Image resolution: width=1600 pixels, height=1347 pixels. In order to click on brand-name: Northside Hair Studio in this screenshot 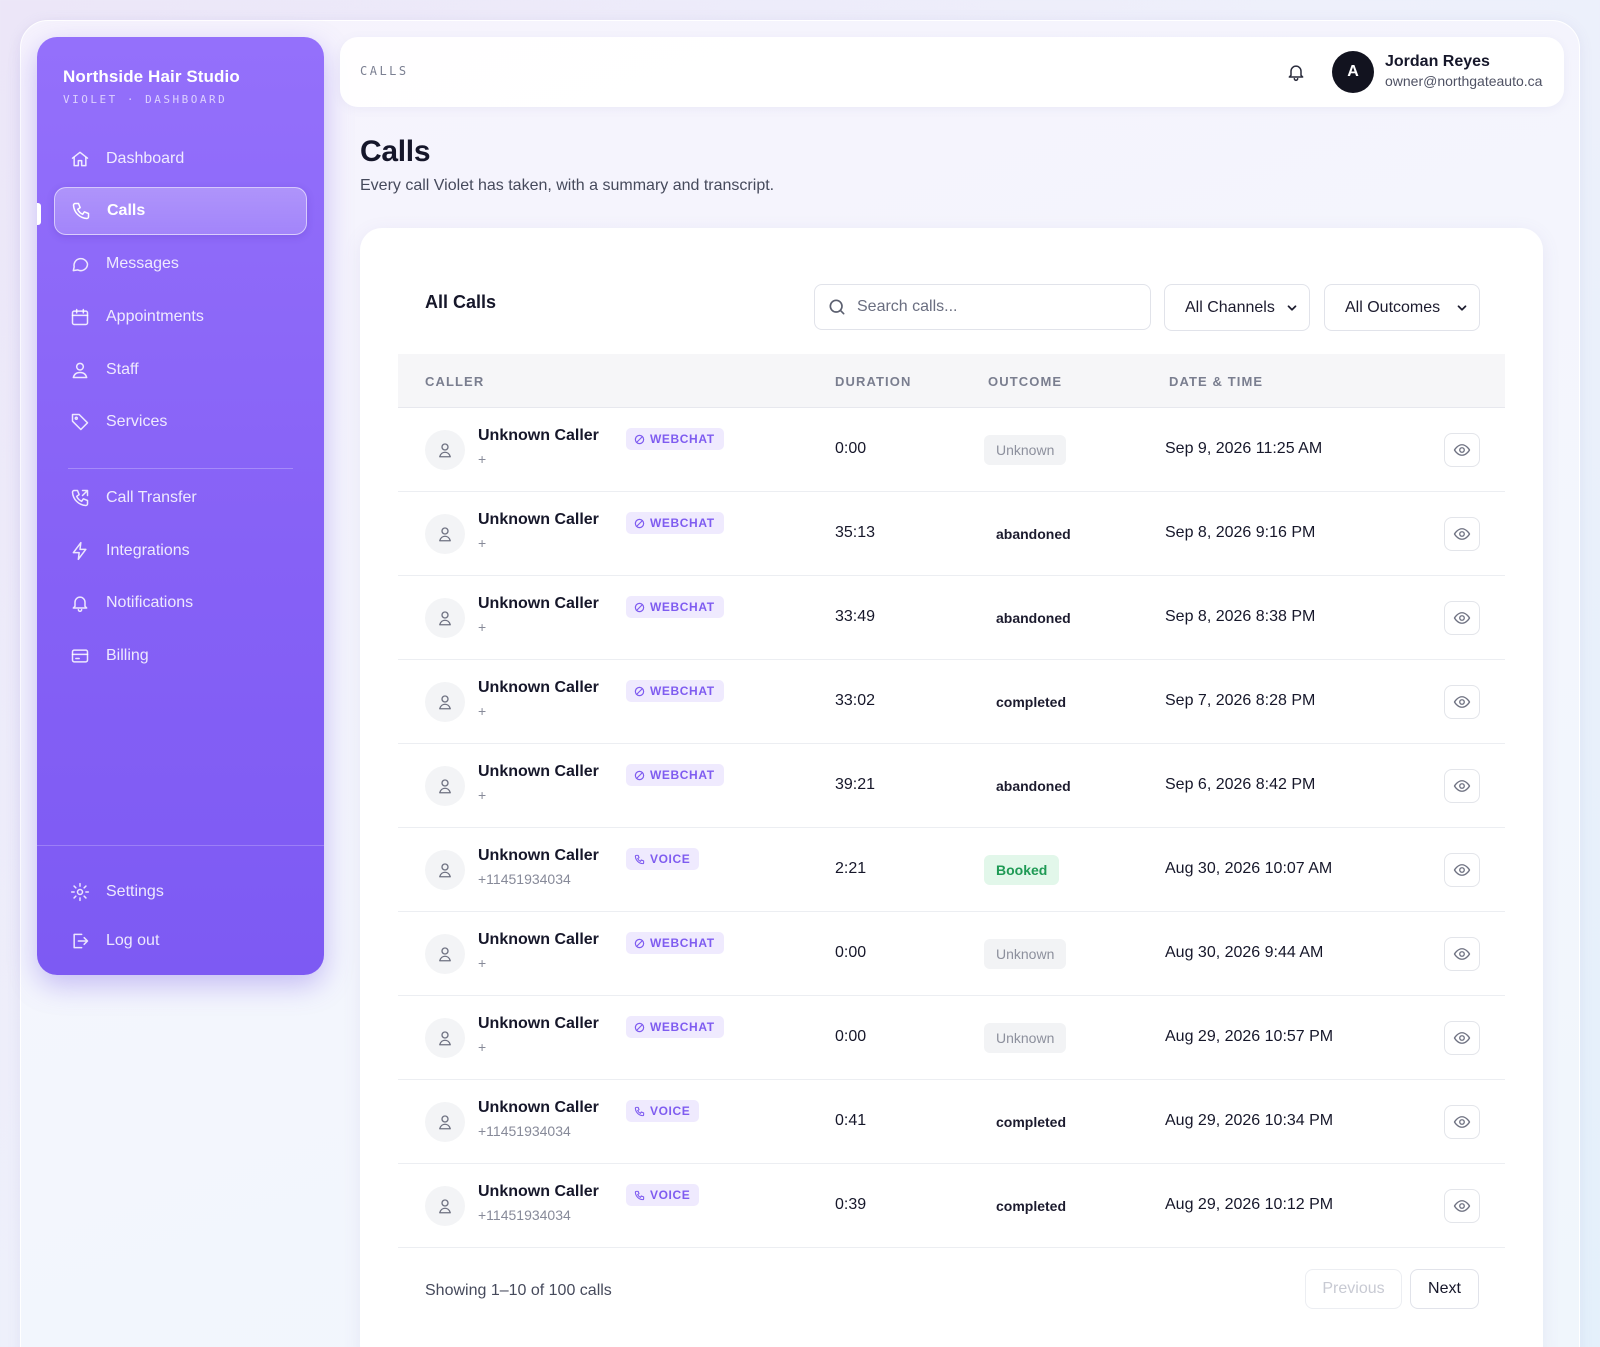, I will do `click(151, 76)`.